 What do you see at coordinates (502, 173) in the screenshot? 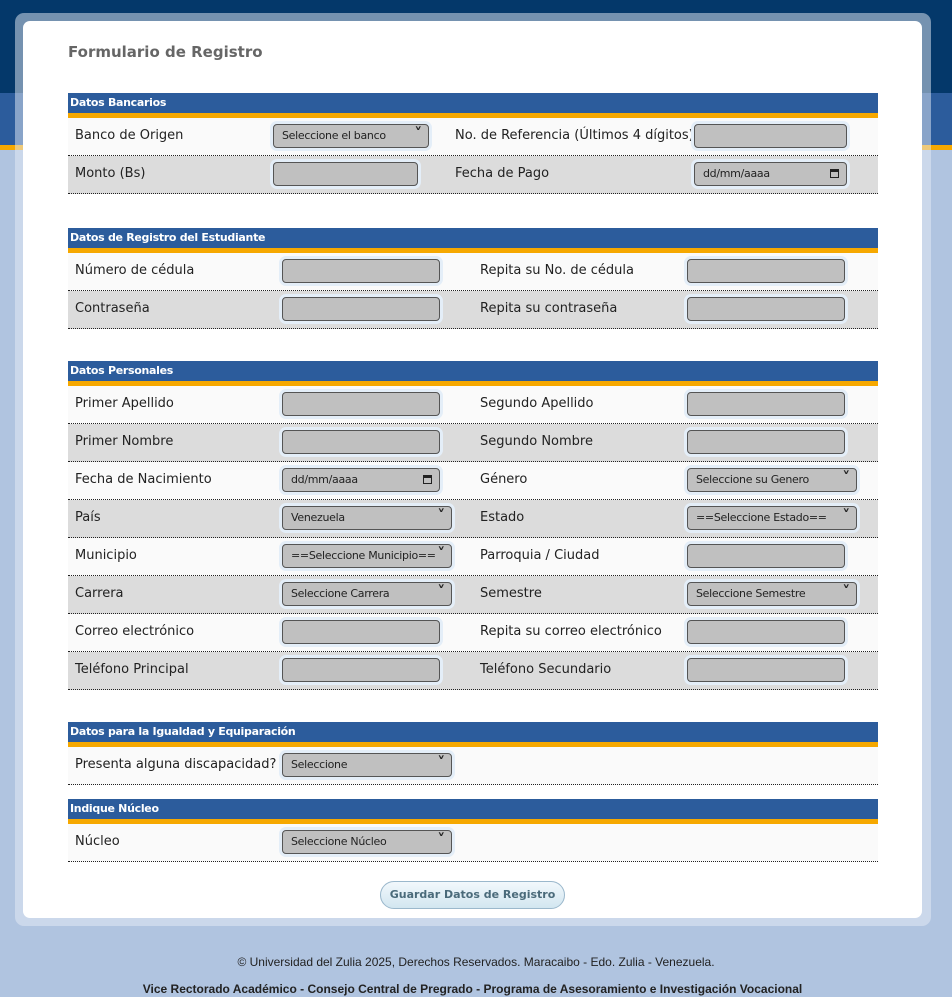
I see `field-label: Fecha de Pago` at bounding box center [502, 173].